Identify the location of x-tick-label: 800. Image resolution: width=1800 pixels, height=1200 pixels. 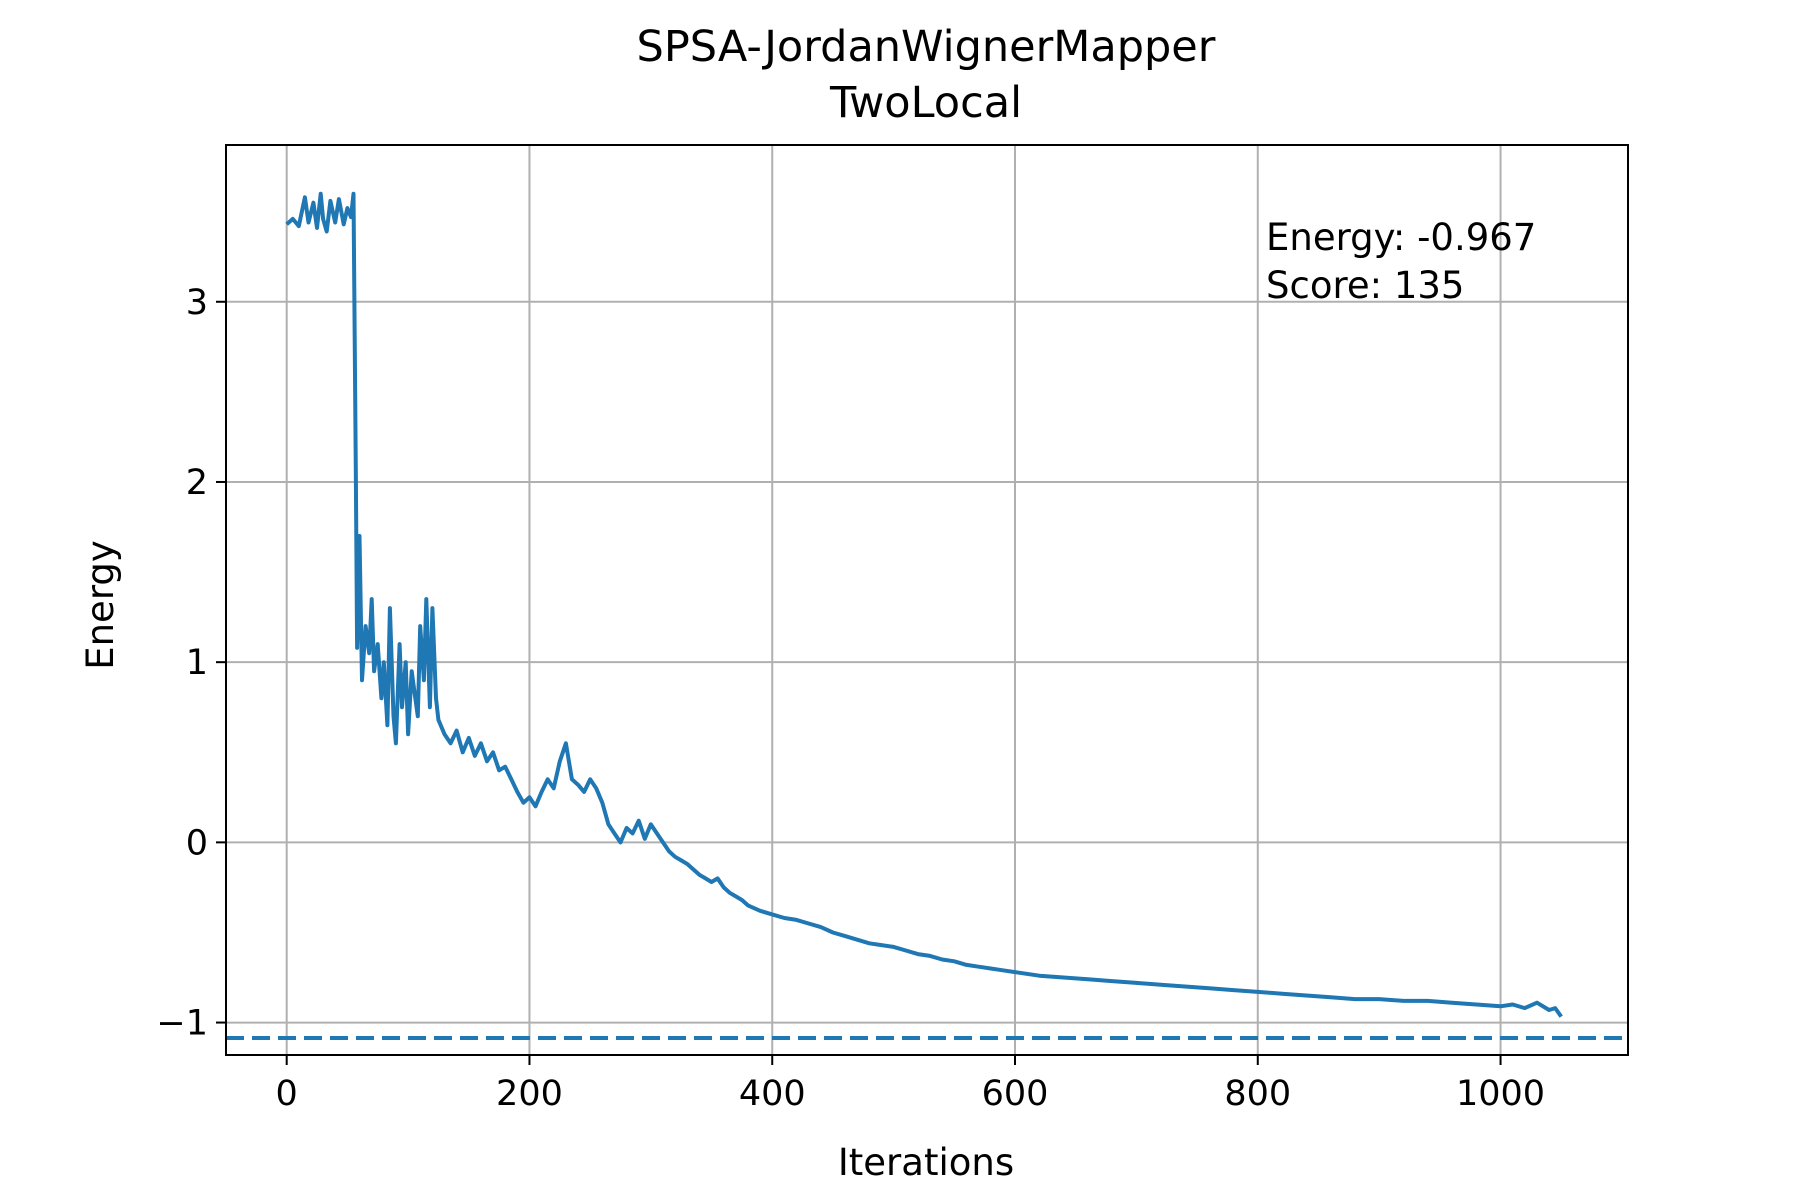
(1257, 1094).